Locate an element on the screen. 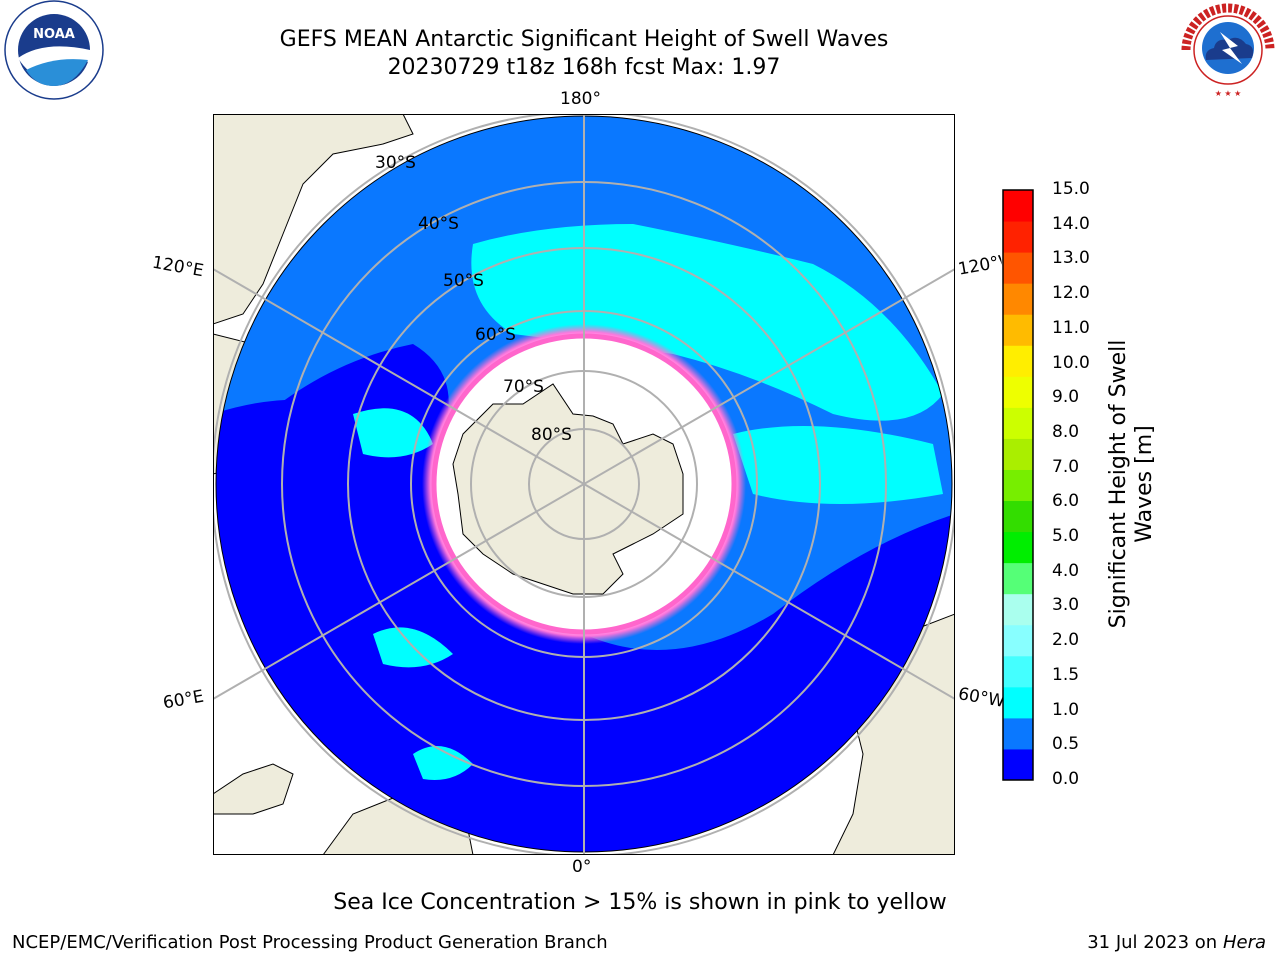 This screenshot has height=960, width=1280. colorbar-tick-label: 0.0 is located at coordinates (1066, 779).